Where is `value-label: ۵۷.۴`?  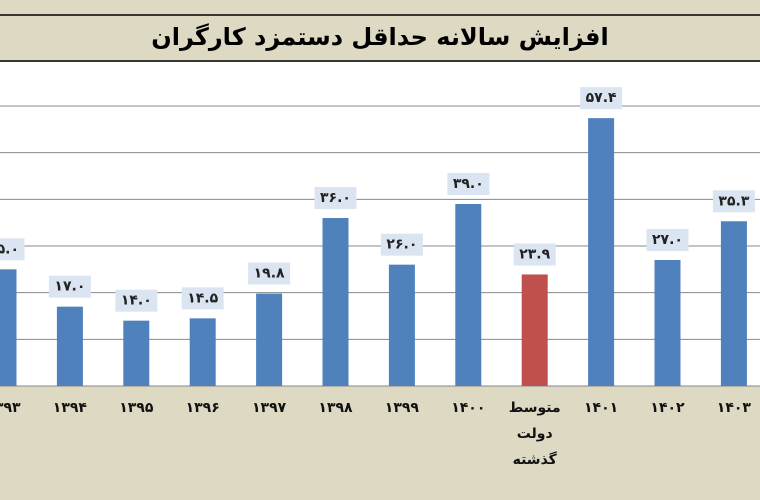 value-label: ۵۷.۴ is located at coordinates (601, 98).